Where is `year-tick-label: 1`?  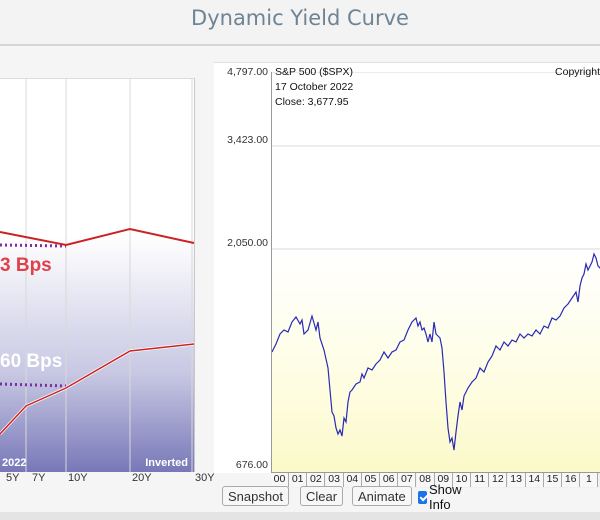 year-tick-label: 1 is located at coordinates (589, 480).